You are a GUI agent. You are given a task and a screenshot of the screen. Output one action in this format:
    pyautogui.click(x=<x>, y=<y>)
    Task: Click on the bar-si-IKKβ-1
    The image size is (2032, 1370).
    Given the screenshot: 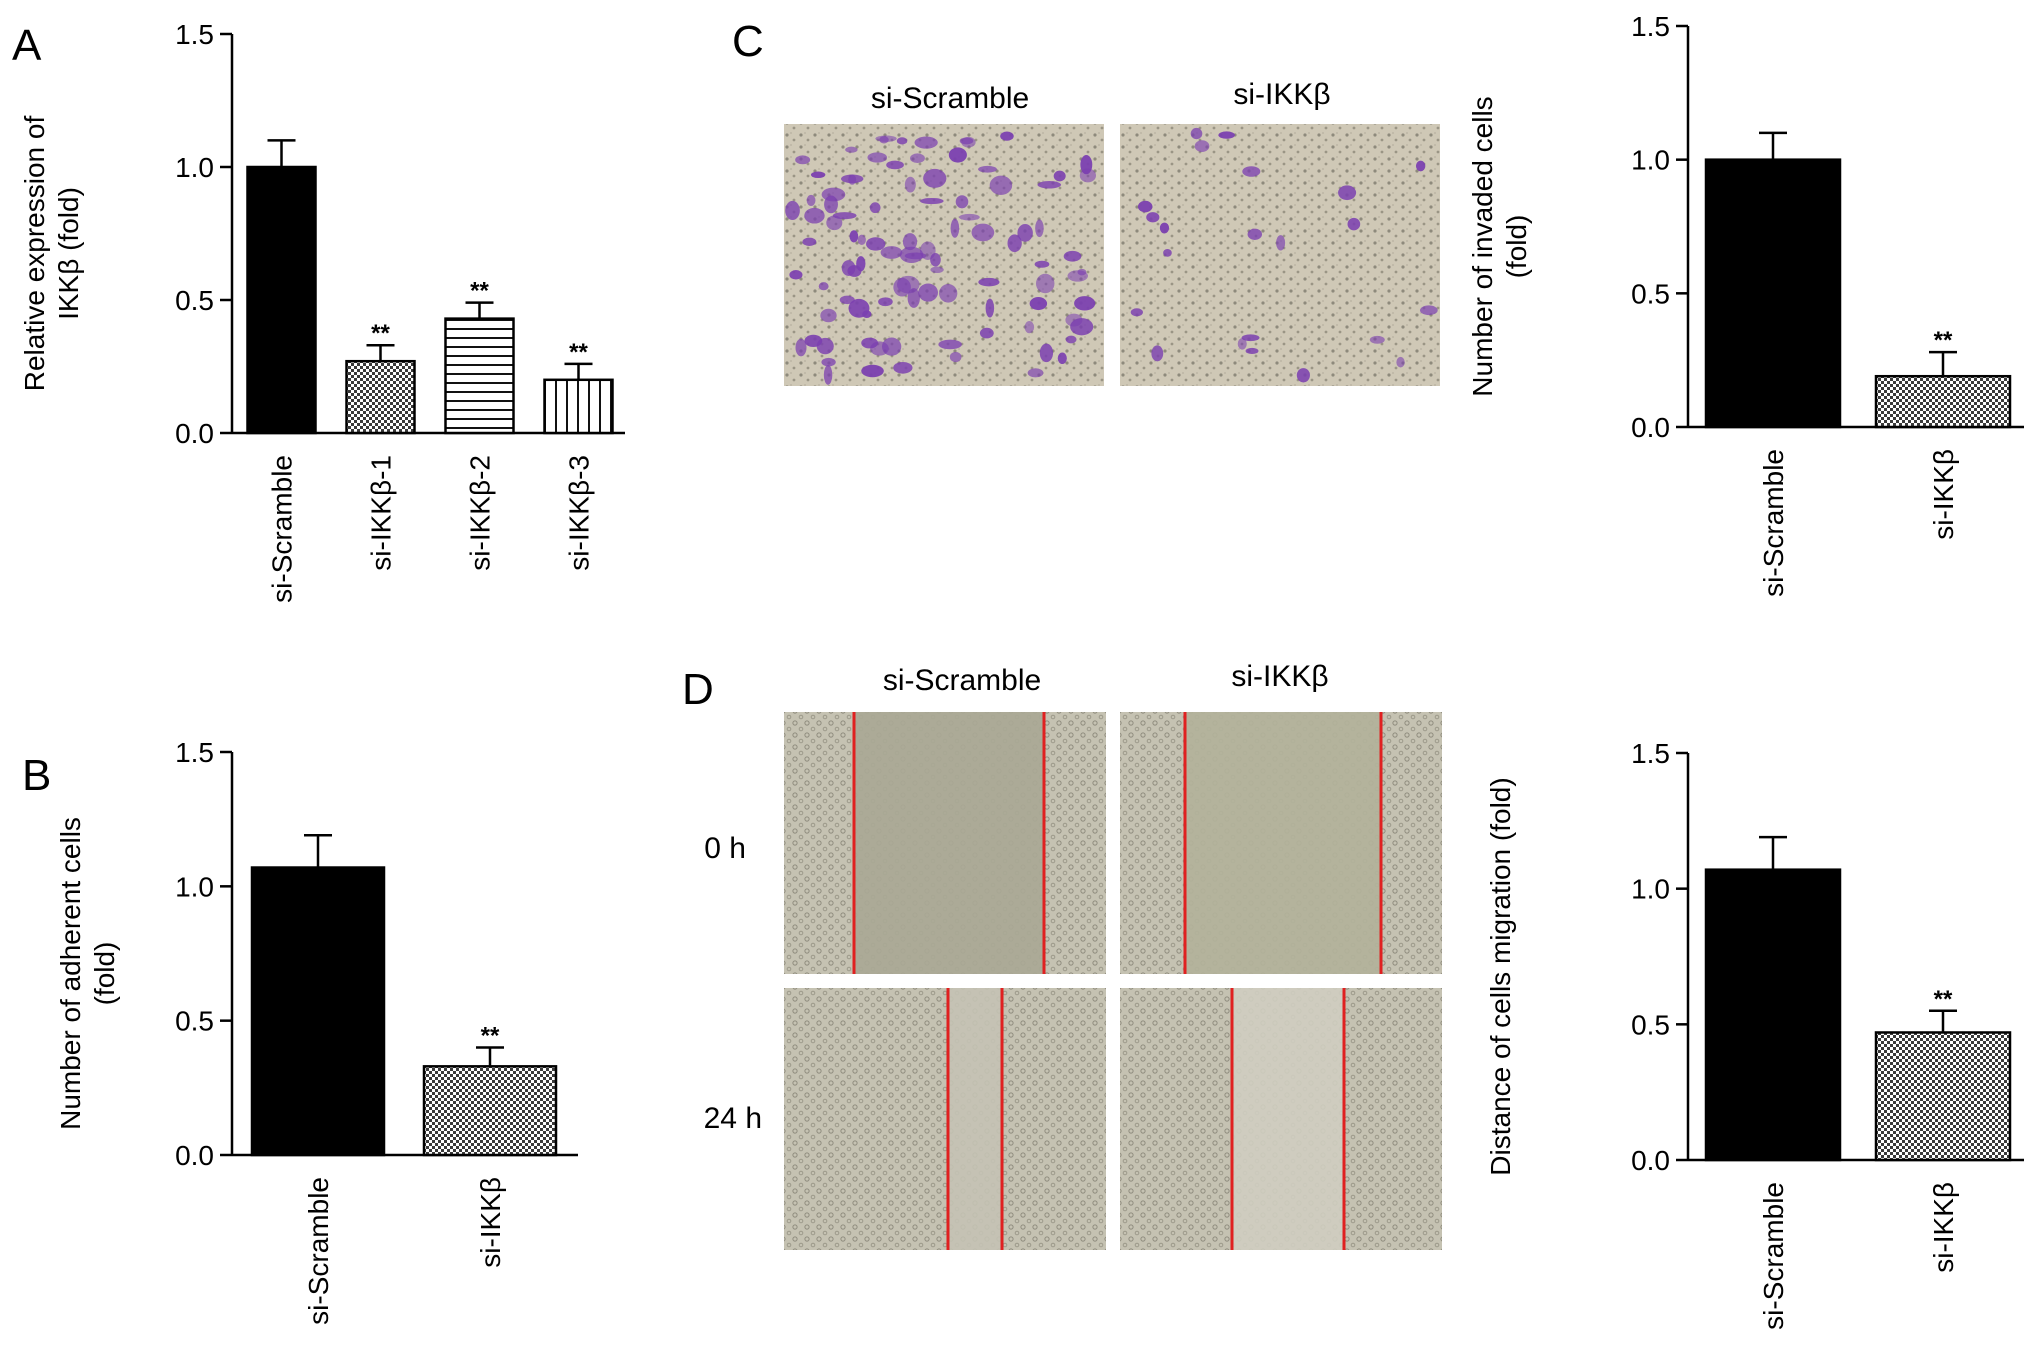 What is the action you would take?
    pyautogui.click(x=380, y=397)
    